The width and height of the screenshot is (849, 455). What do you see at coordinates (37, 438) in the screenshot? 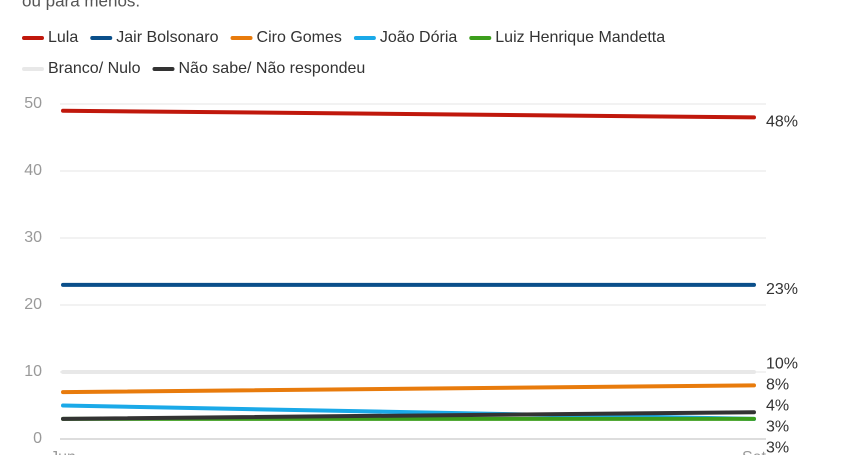
I see `y-tick-label: 0` at bounding box center [37, 438].